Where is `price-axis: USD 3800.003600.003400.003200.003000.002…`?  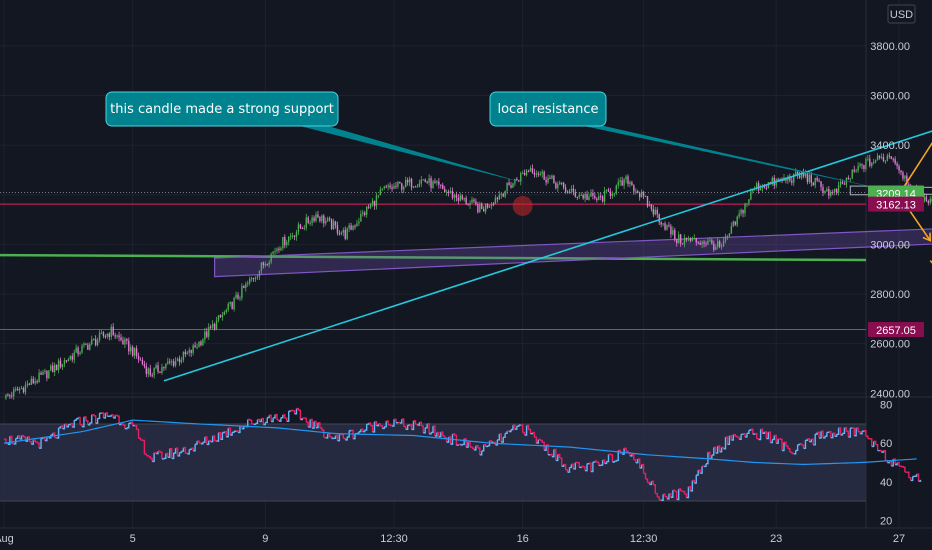
price-axis: USD 3800.003600.003400.003200.003000.002… is located at coordinates (896, 265).